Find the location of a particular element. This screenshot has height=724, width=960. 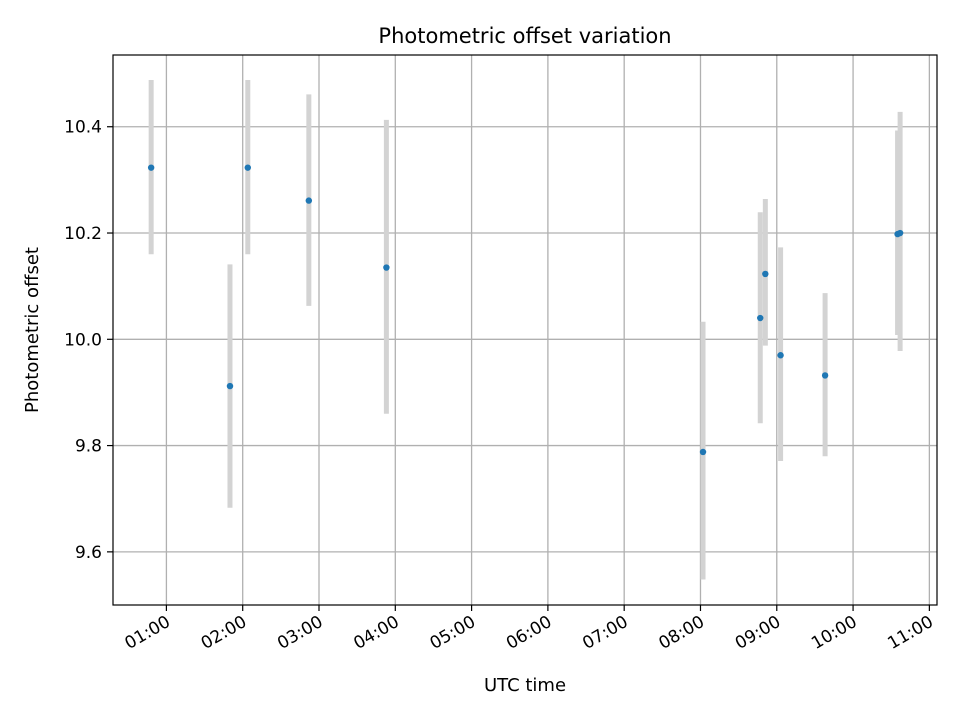

y-tick-label: 10.0 is located at coordinates (83, 340).